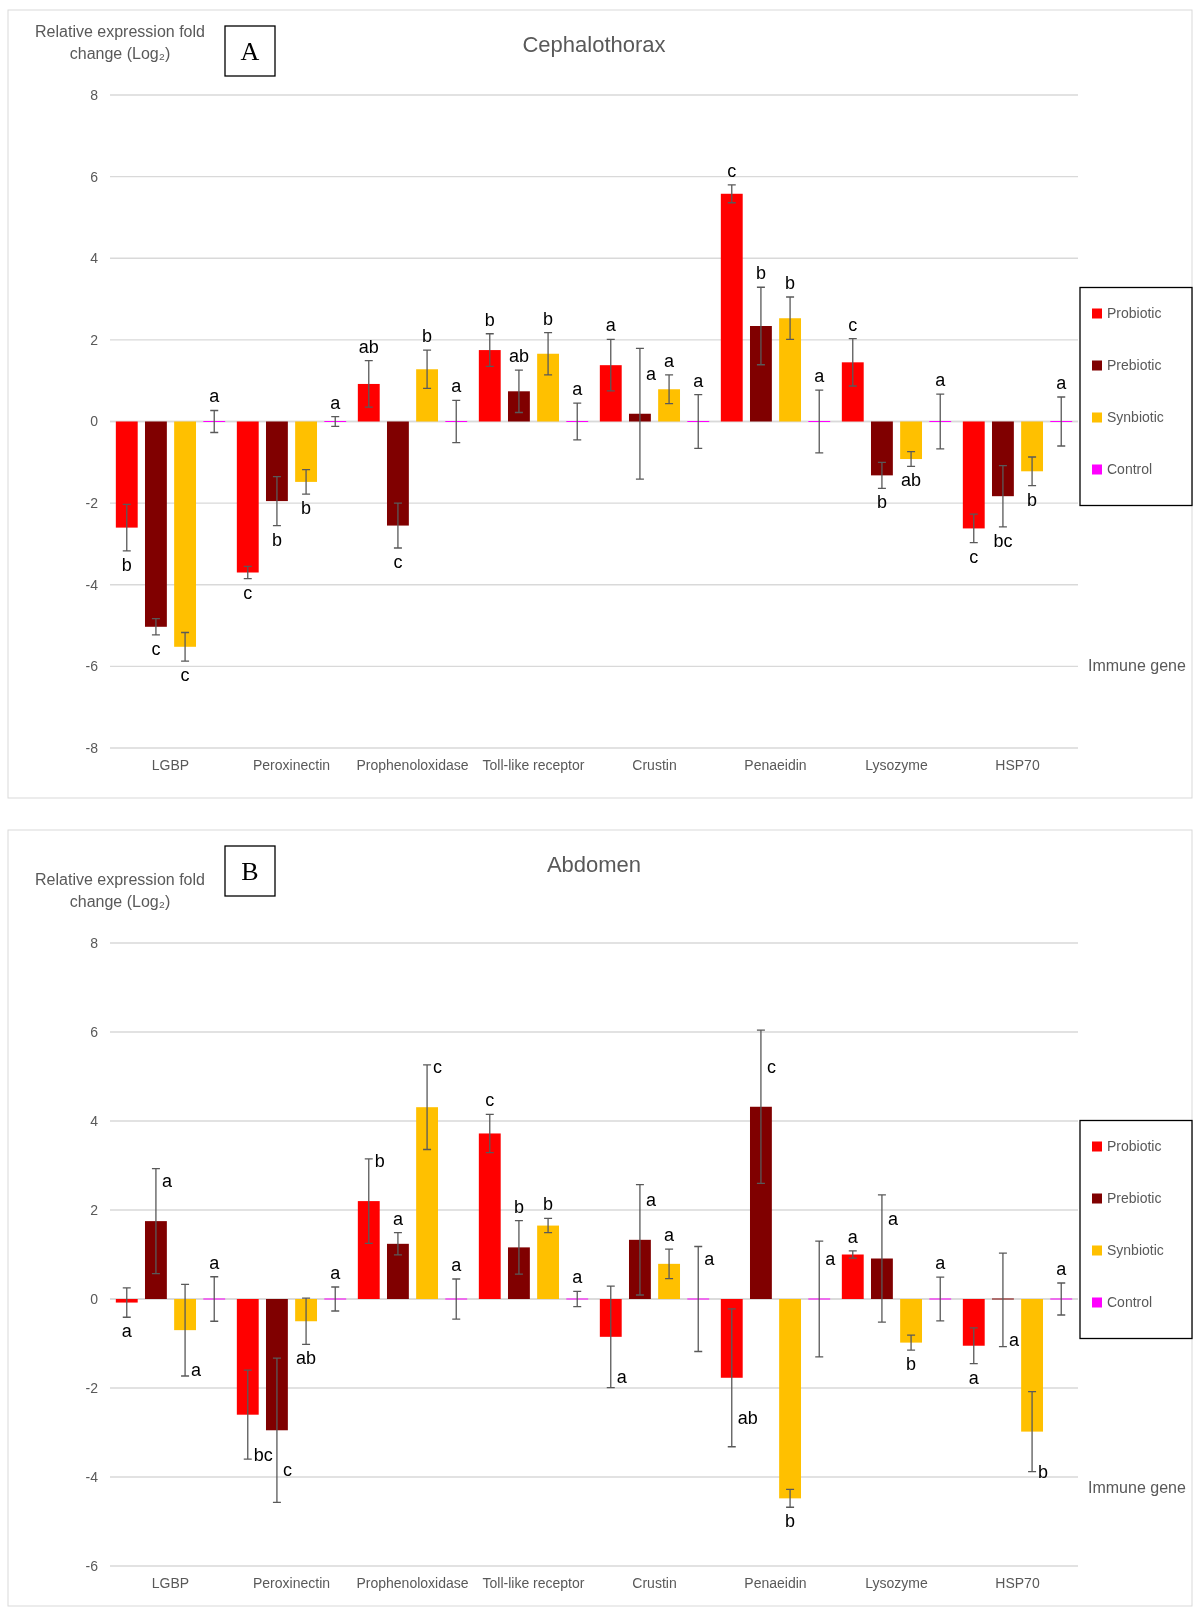 This screenshot has width=1200, height=1611. Describe the element at coordinates (92, 1387) in the screenshot. I see `y-tick-label: -2` at that location.